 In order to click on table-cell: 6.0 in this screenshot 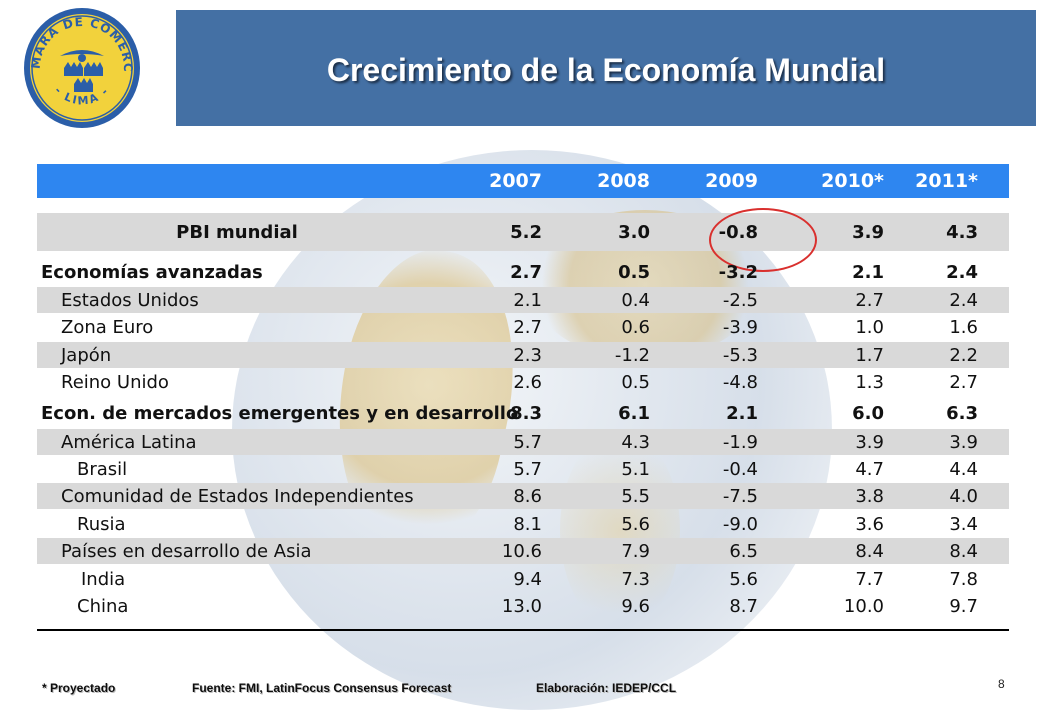, I will do `click(868, 413)`.